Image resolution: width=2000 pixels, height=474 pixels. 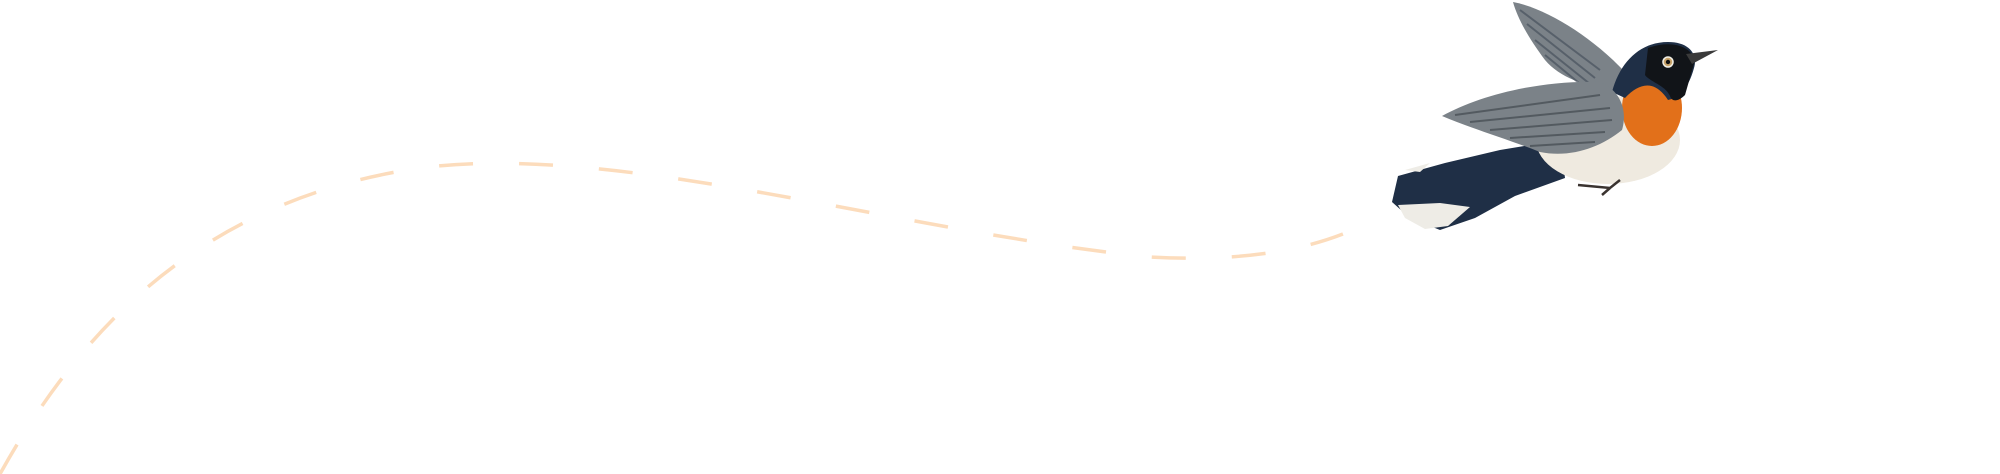 I want to click on bird-legs, so click(x=1599, y=187).